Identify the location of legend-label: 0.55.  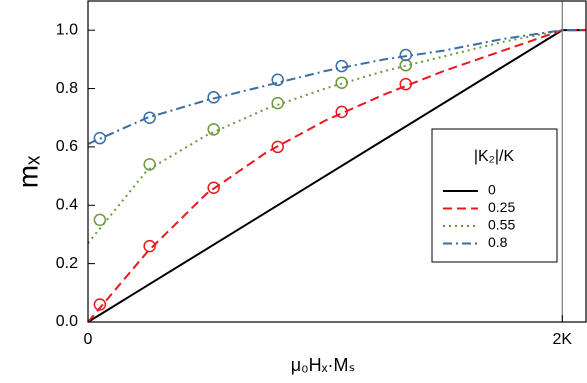
(501, 225).